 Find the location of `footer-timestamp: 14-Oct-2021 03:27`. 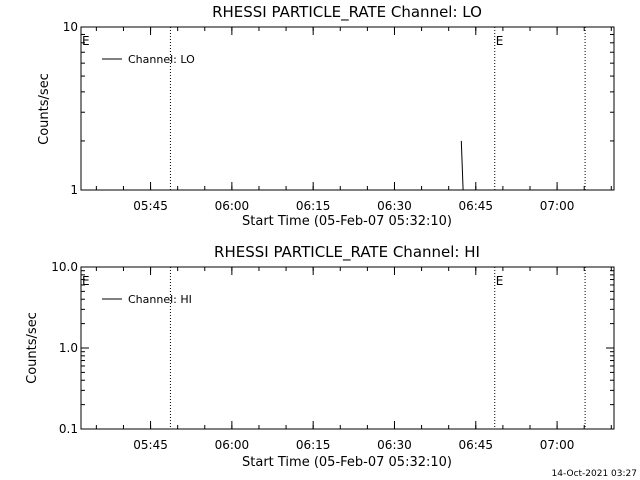

footer-timestamp: 14-Oct-2021 03:27 is located at coordinates (594, 474).